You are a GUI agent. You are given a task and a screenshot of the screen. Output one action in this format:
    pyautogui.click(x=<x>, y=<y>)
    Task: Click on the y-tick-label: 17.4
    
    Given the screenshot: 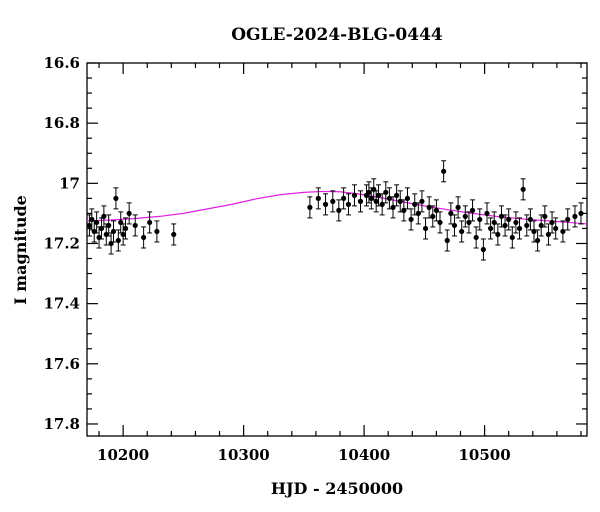 What is the action you would take?
    pyautogui.click(x=61, y=304)
    